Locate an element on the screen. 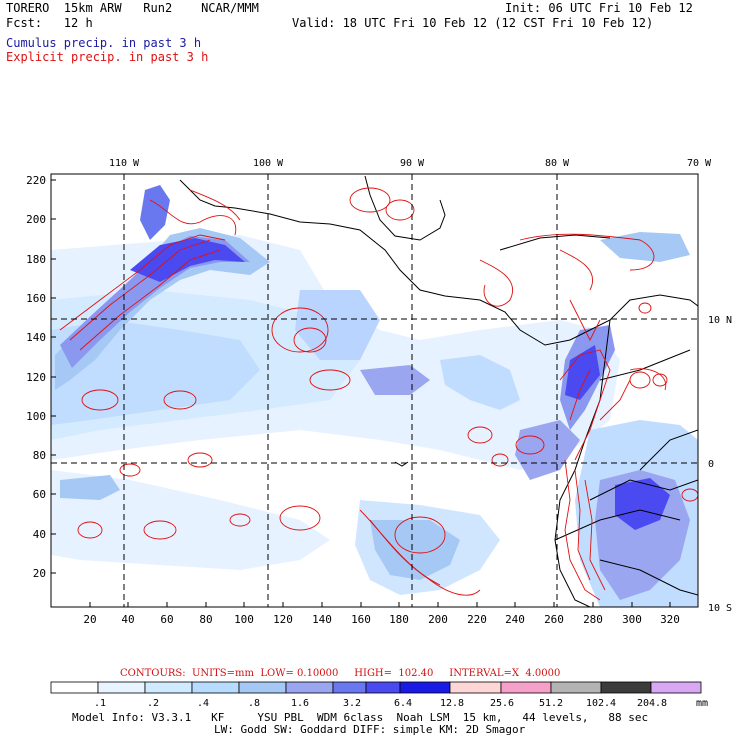  x-tick-label: 80 is located at coordinates (205, 619).